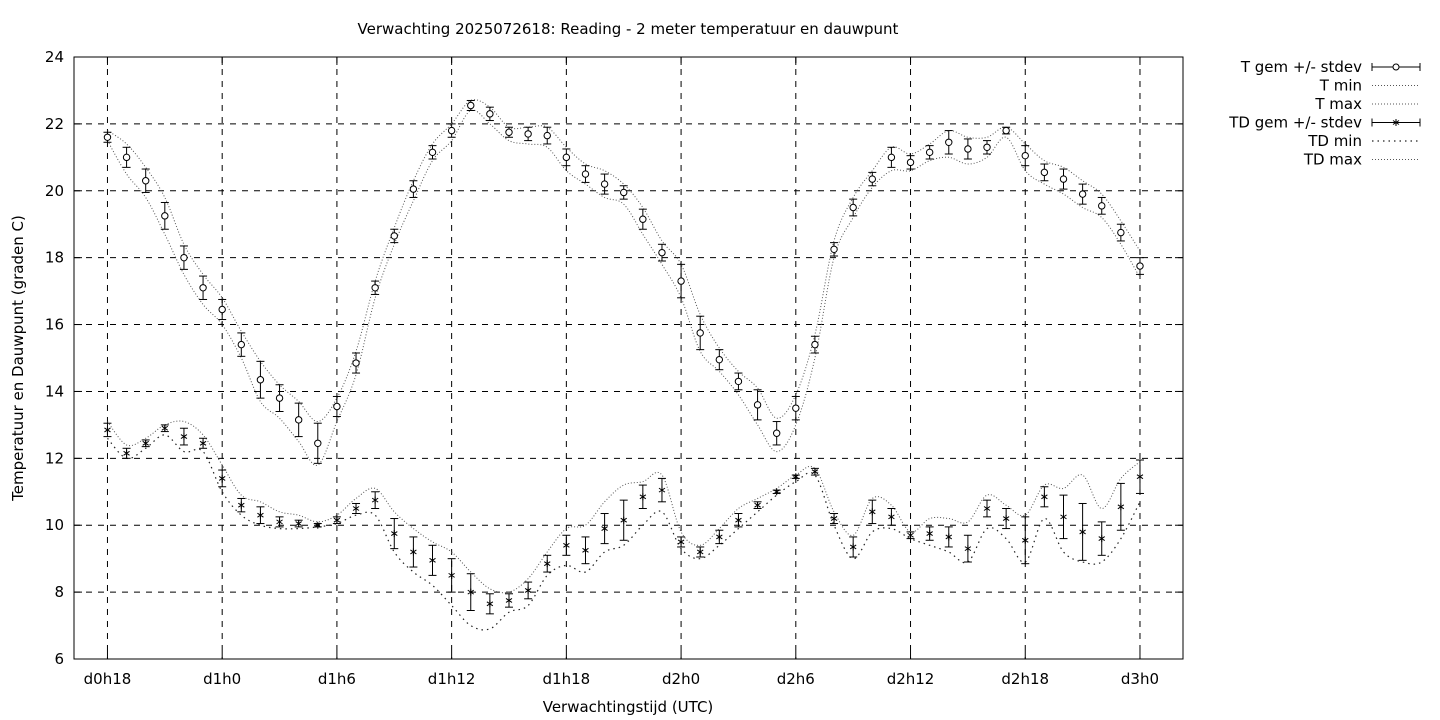 The height and width of the screenshot is (720, 1440). I want to click on y-tick-label: 22, so click(54, 124).